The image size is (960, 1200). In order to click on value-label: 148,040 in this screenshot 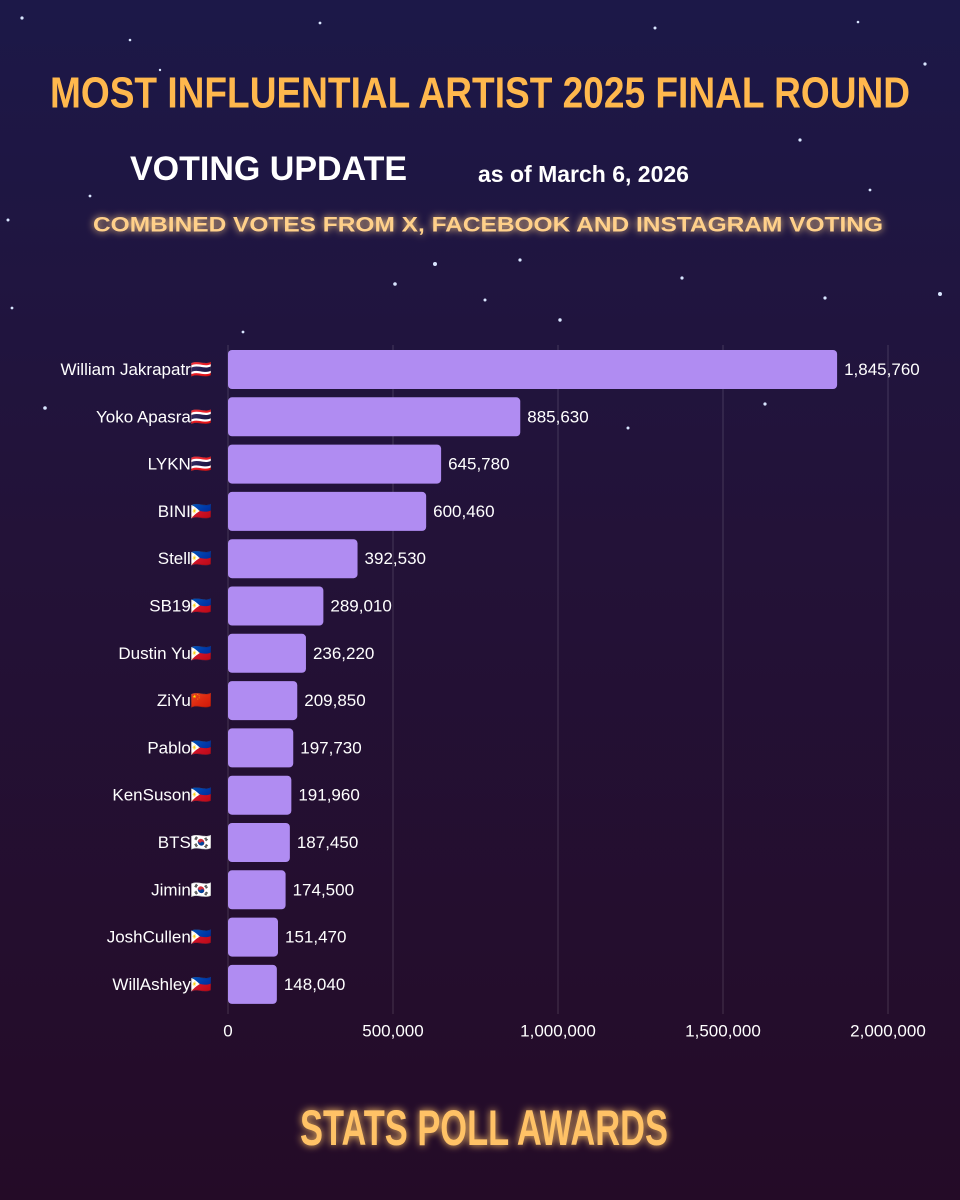, I will do `click(314, 984)`.